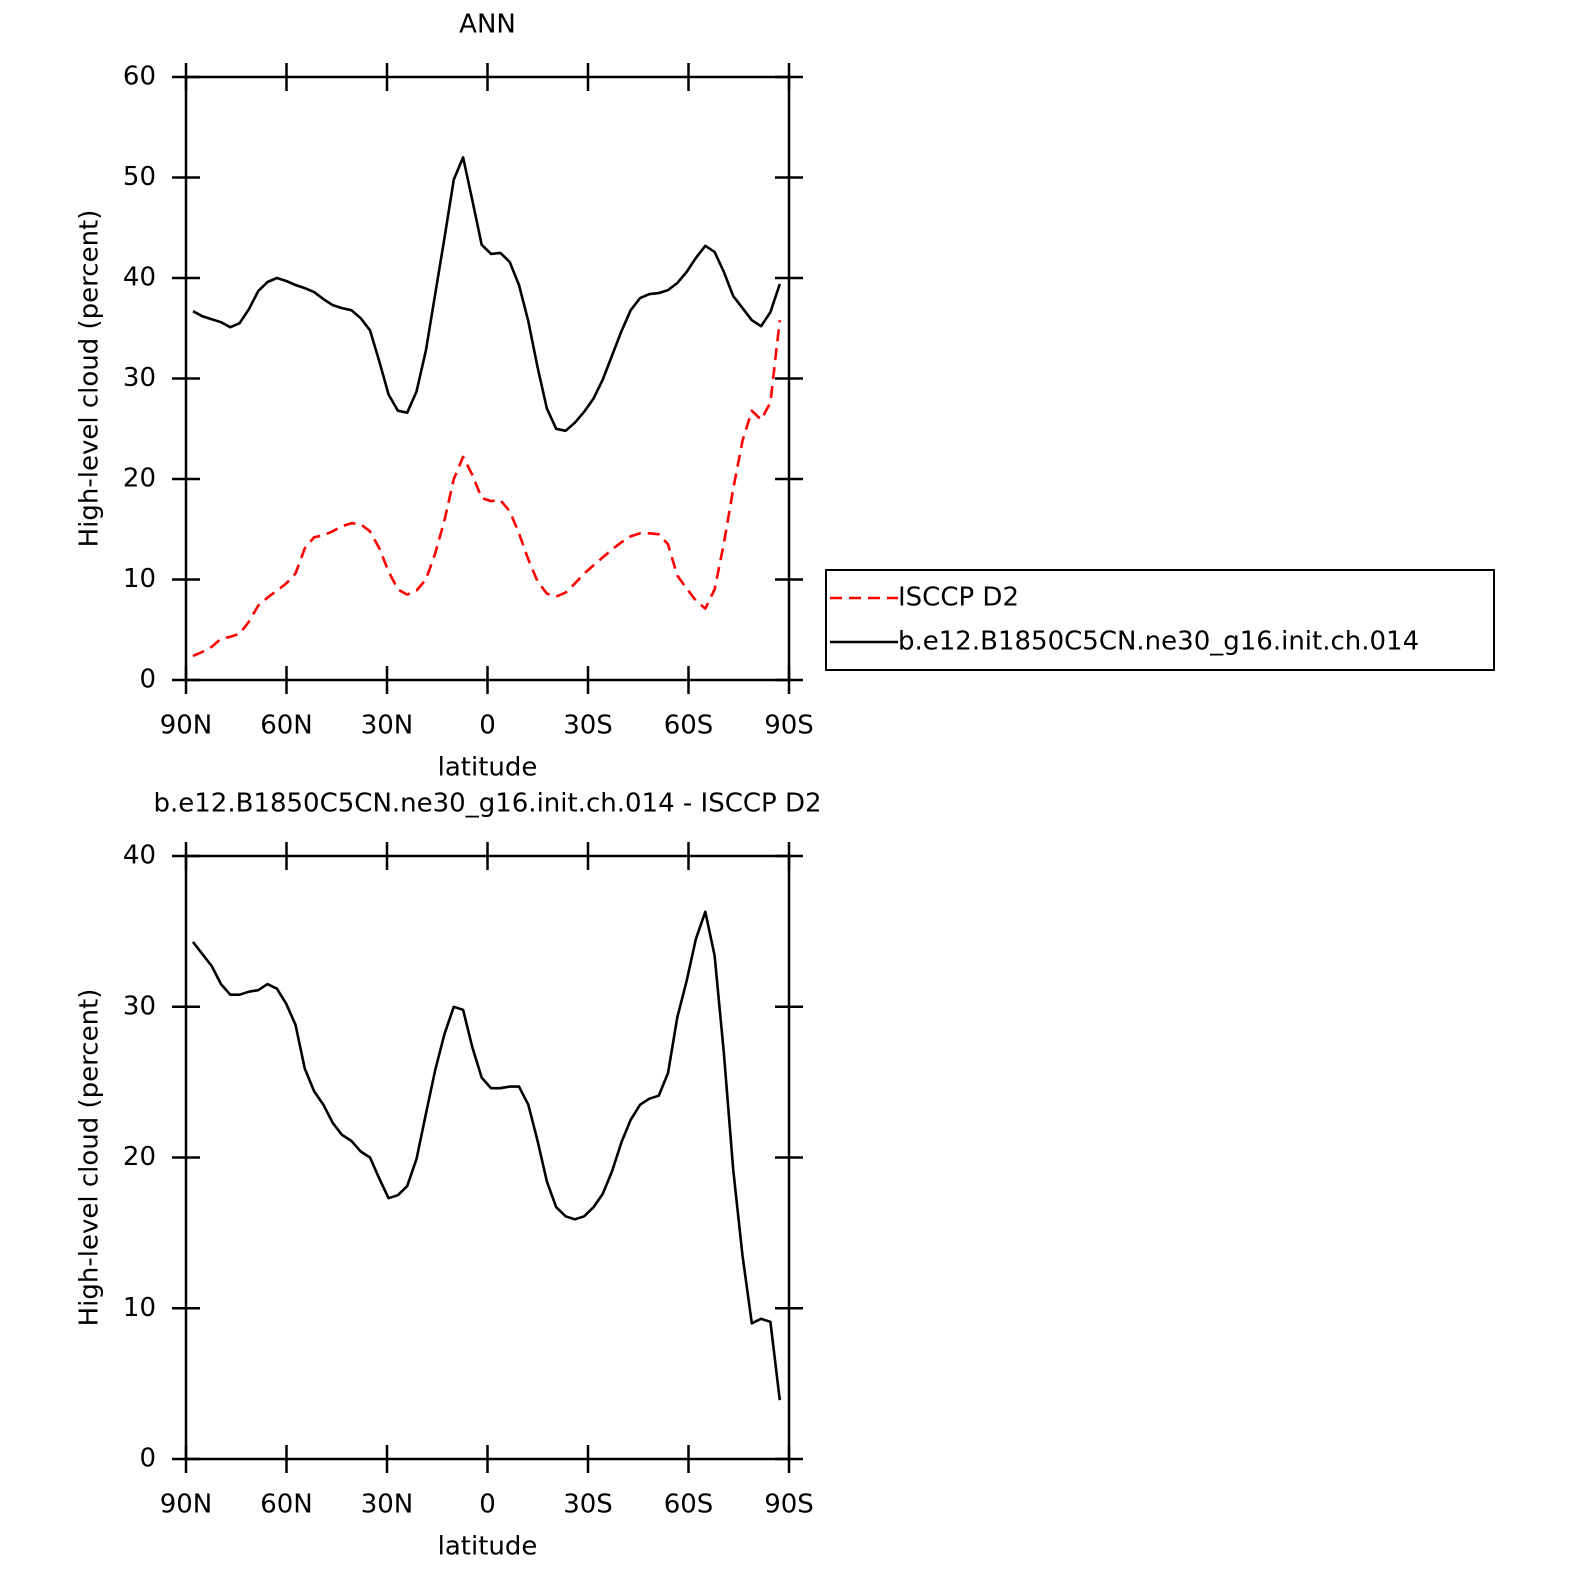 This screenshot has width=1569, height=1569. Describe the element at coordinates (958, 598) in the screenshot. I see `legend-label: ISCCP D2` at that location.